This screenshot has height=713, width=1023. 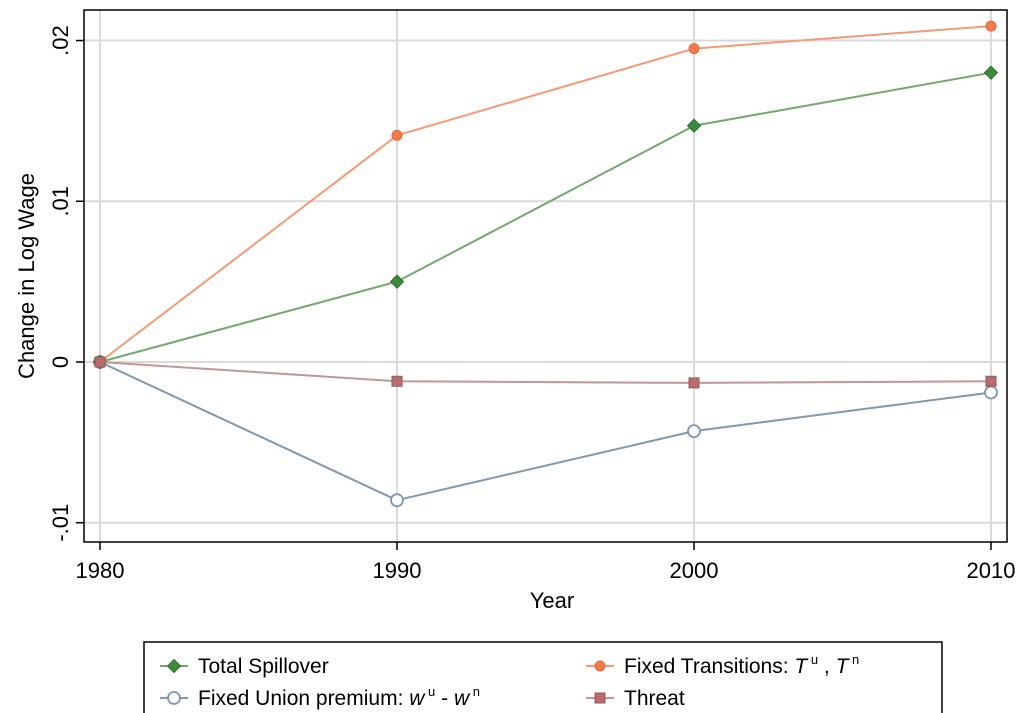 I want to click on series-line, so click(x=545, y=372).